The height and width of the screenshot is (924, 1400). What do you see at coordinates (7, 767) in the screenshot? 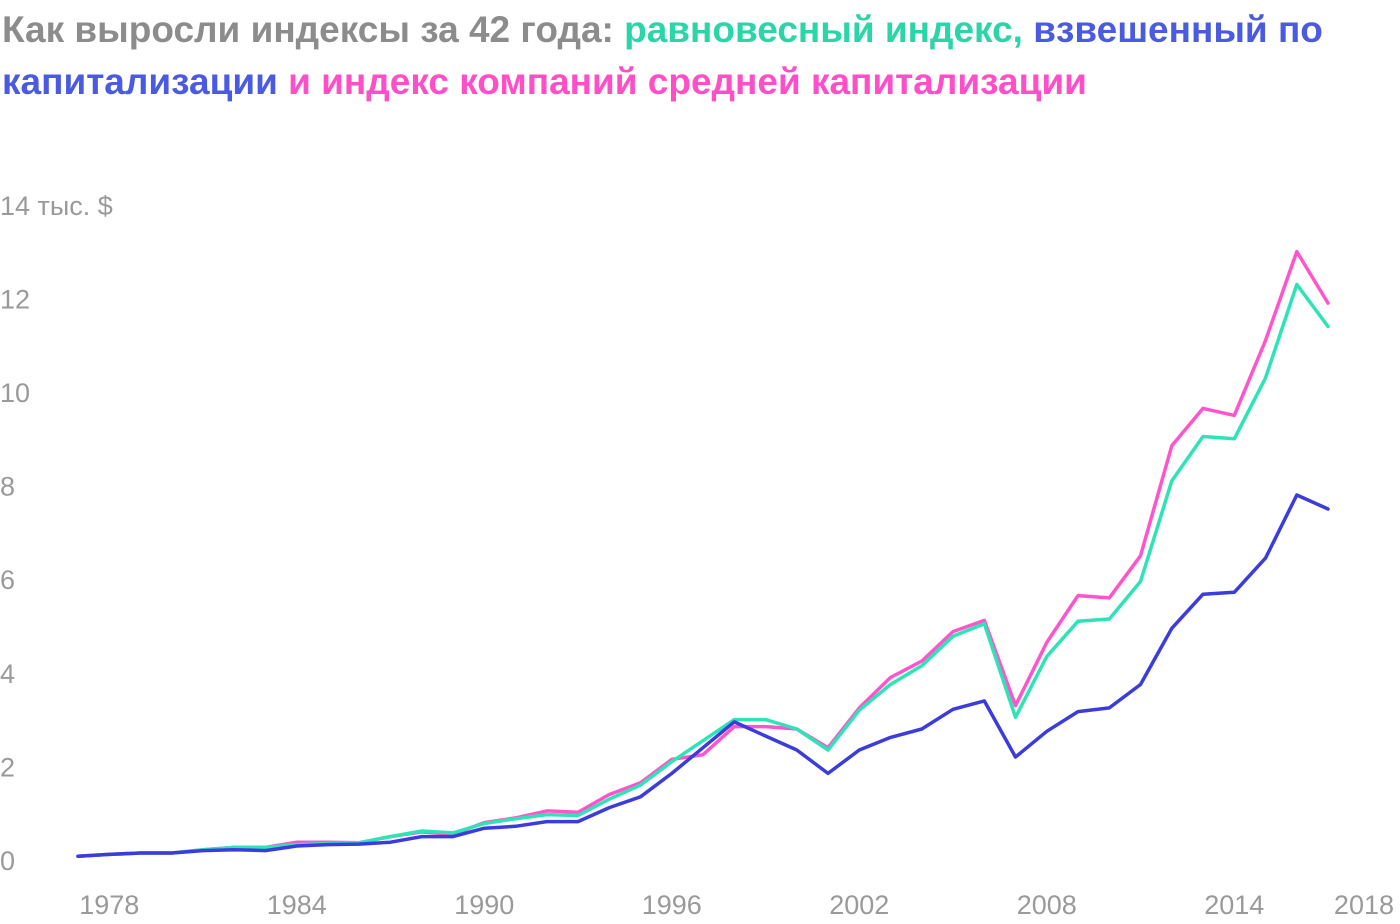
I see `y-tick-label: 2` at bounding box center [7, 767].